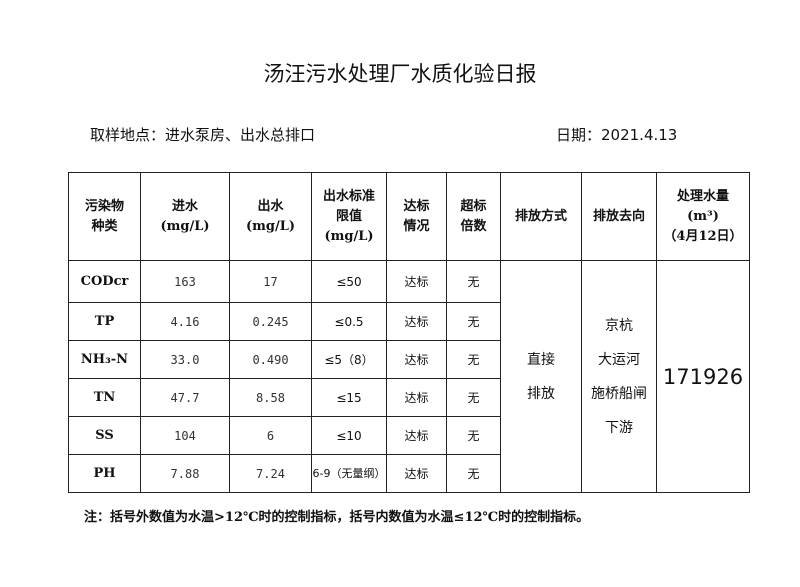  What do you see at coordinates (270, 435) in the screenshot?
I see `effluent-cell: 6` at bounding box center [270, 435].